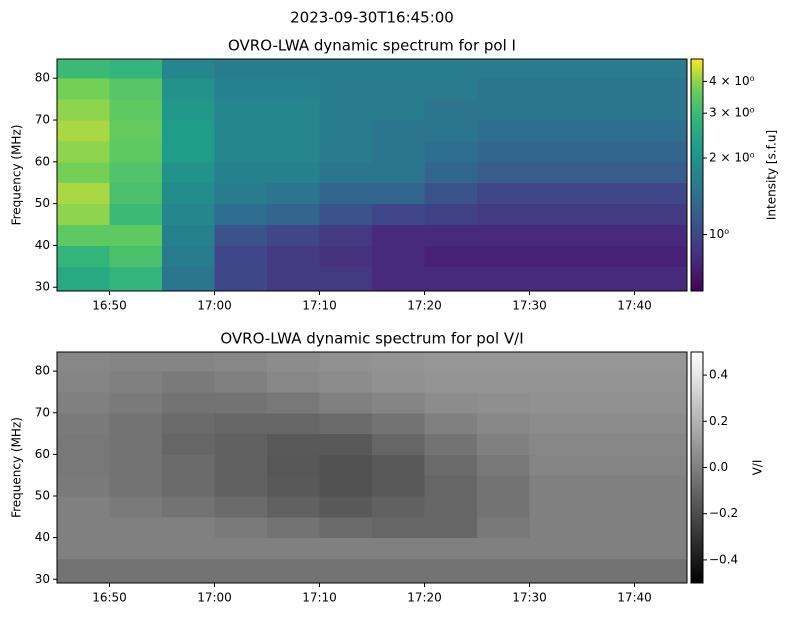 This screenshot has width=789, height=617. I want to click on colorbar-tick-label: −0.4, so click(723, 559).